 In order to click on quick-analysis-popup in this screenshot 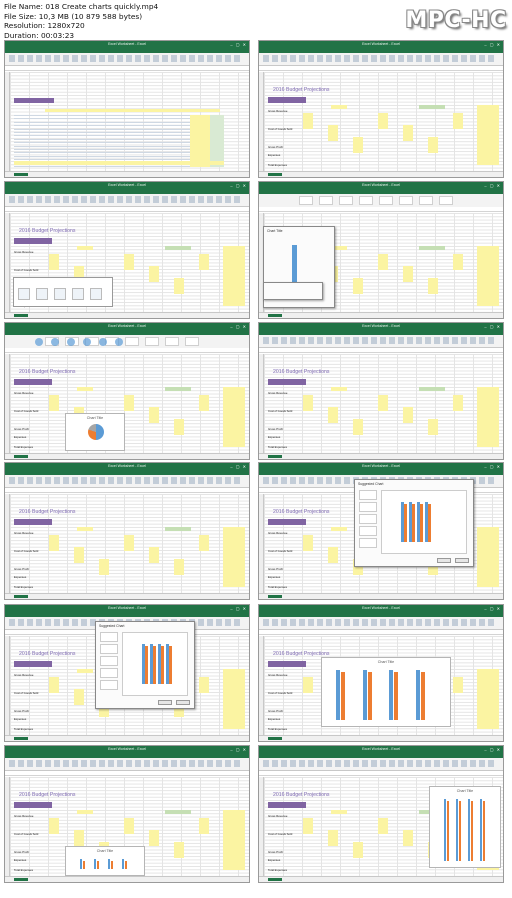, I will do `click(63, 292)`.